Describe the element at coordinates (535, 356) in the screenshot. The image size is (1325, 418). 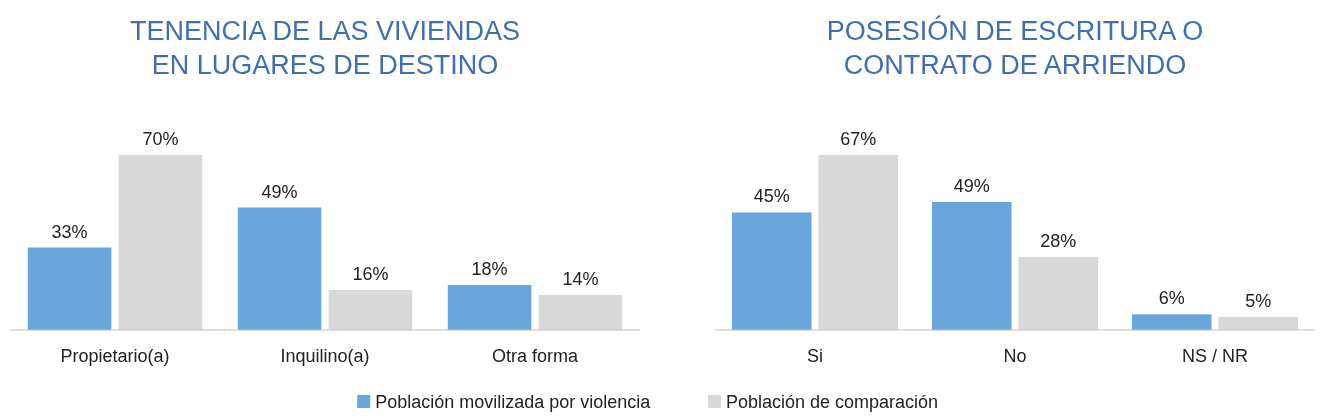
I see `x-tick-label: Otra forma` at that location.